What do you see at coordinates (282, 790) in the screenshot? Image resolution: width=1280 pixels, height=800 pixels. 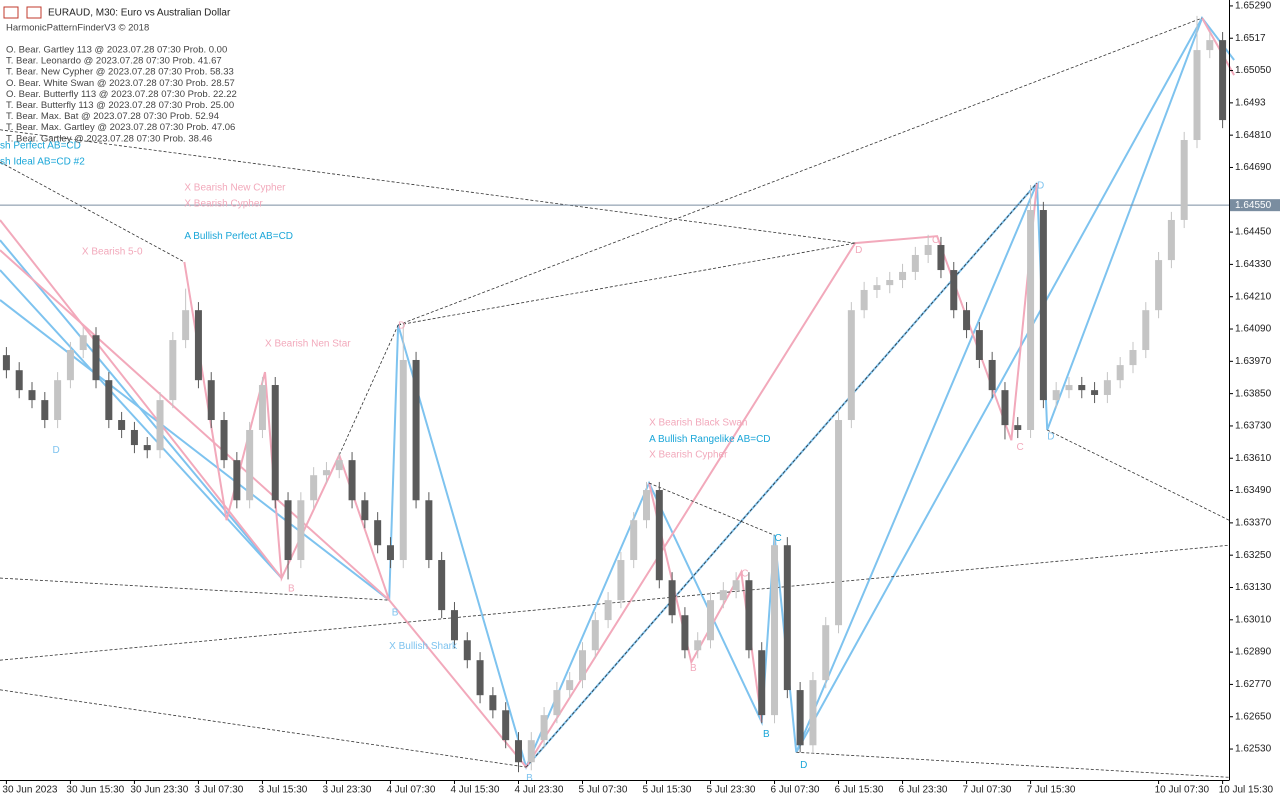 I see `x-tick-label: 3 Jul 15:30` at bounding box center [282, 790].